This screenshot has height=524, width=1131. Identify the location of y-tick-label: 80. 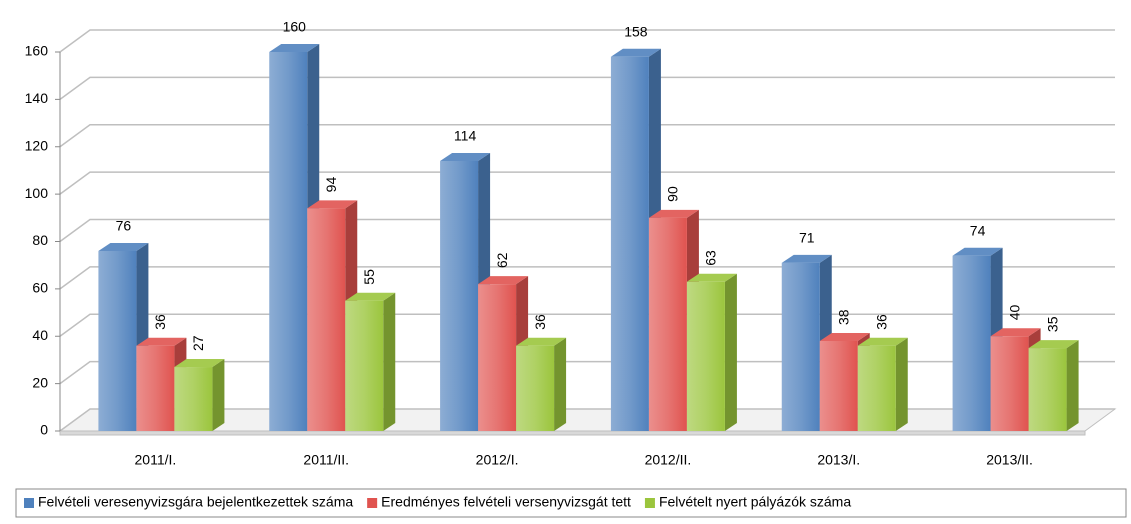
(40, 240).